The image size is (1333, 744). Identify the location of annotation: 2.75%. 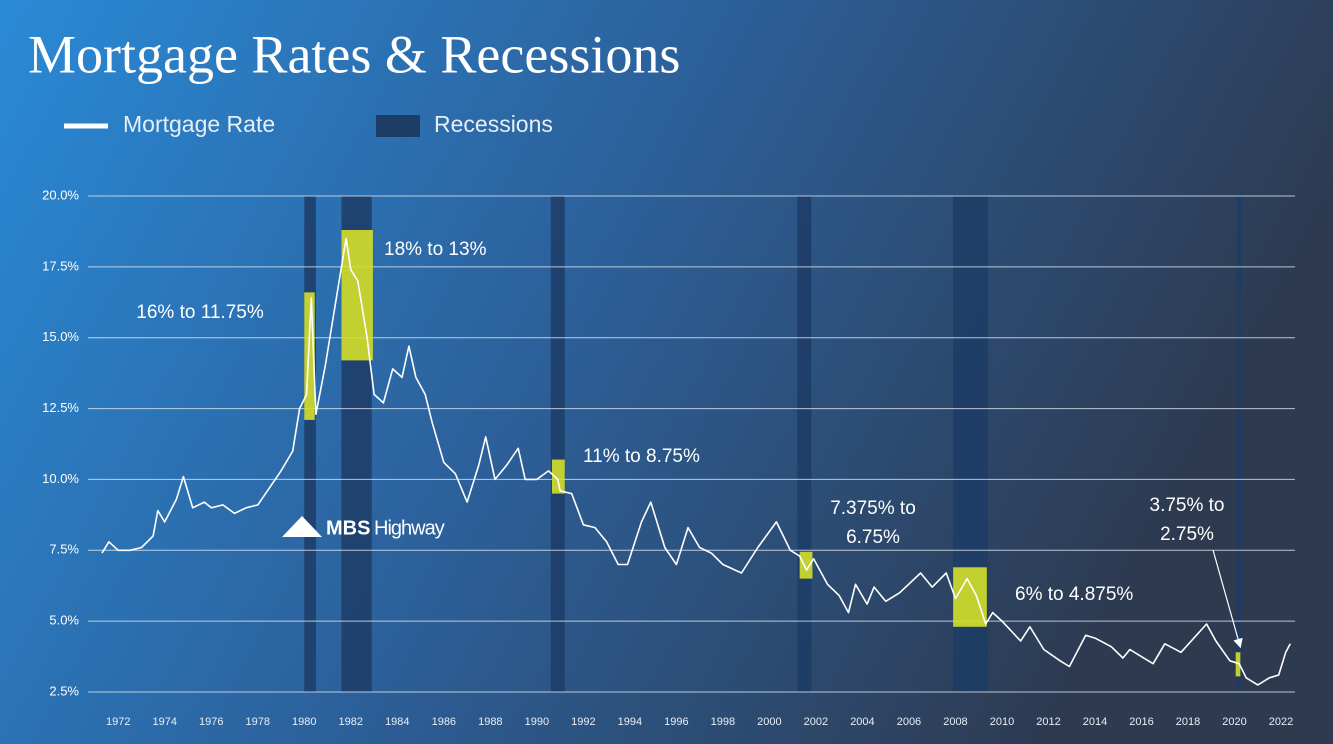
(1187, 534).